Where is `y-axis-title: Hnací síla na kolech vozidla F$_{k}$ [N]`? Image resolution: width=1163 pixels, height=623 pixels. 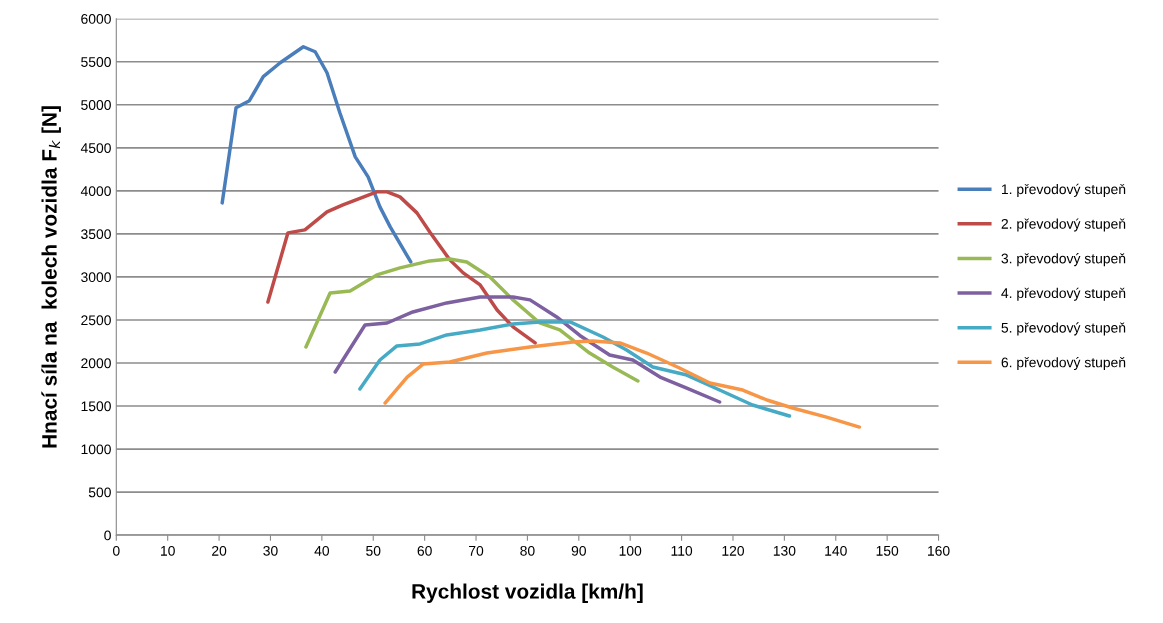
y-axis-title: Hnací síla na kolech vozidla F$_{k}$ [N] is located at coordinates (51, 277).